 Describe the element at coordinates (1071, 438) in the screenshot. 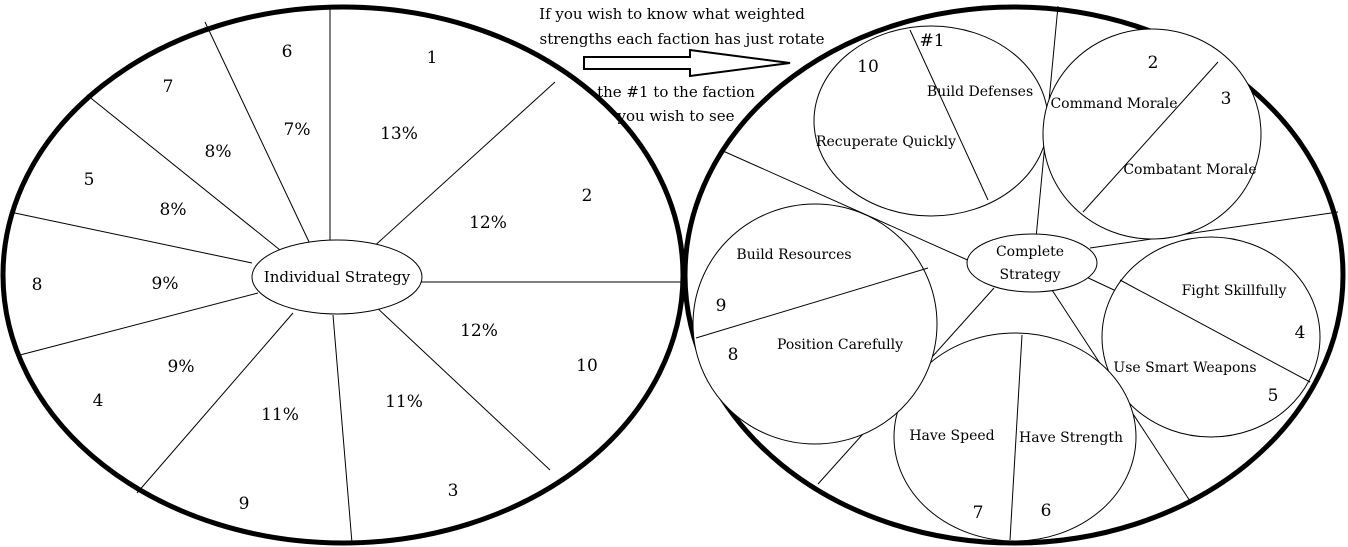

I see `faction-label: Have Strength` at that location.